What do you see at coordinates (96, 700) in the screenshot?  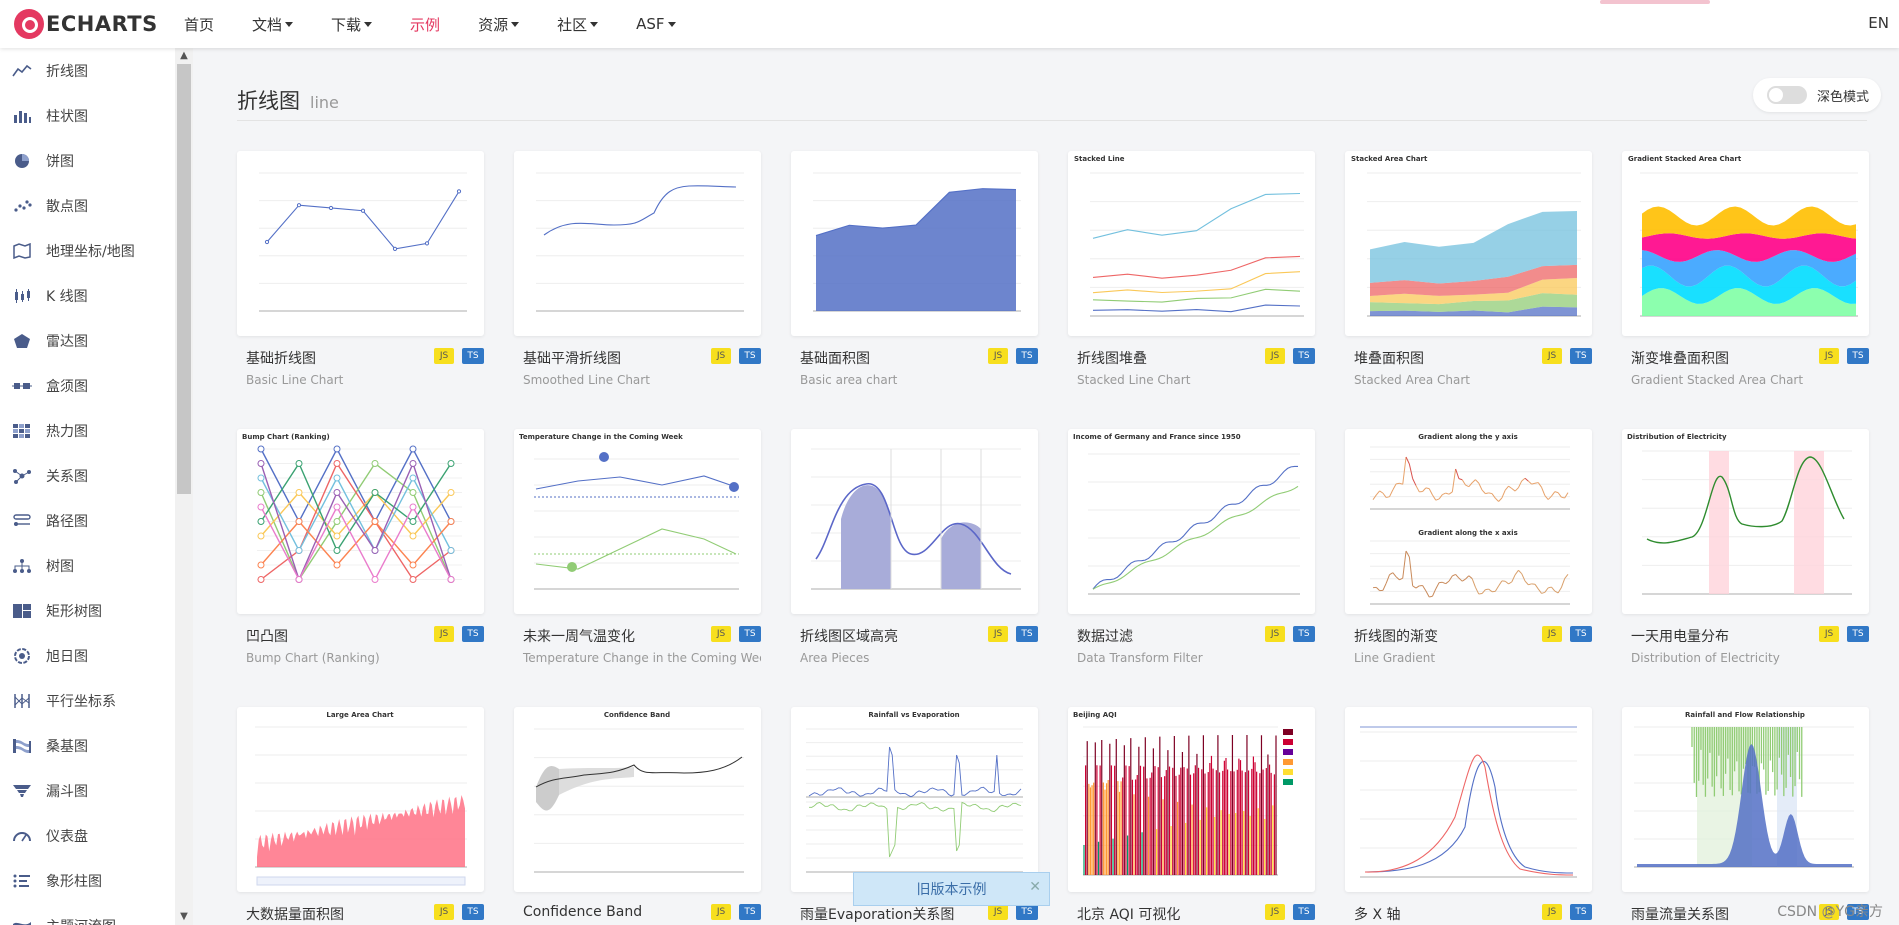 I see `sidebar-item-14: 平行坐标系` at bounding box center [96, 700].